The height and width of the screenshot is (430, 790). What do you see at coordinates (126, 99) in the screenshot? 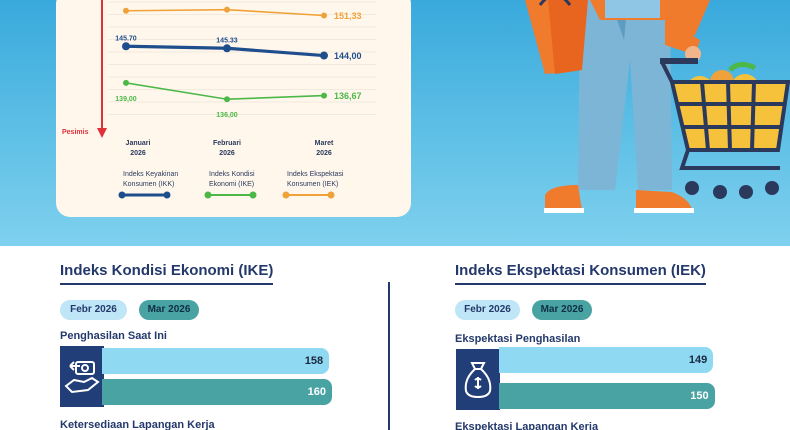
I see `data-label-1-0: 139,00` at bounding box center [126, 99].